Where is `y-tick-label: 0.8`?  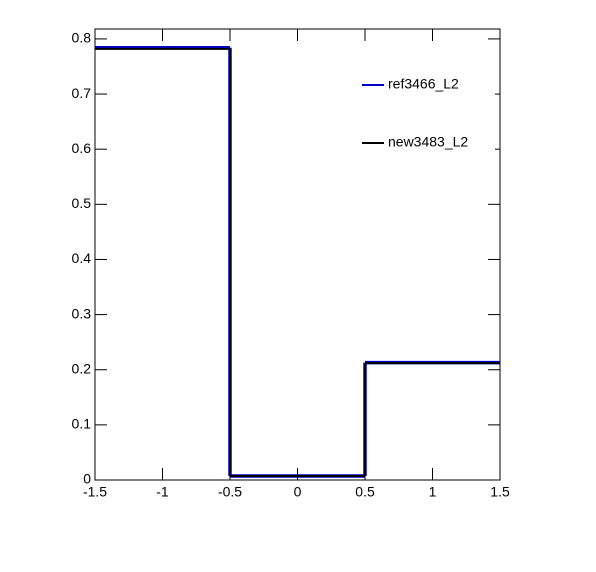 y-tick-label: 0.8 is located at coordinates (82, 38).